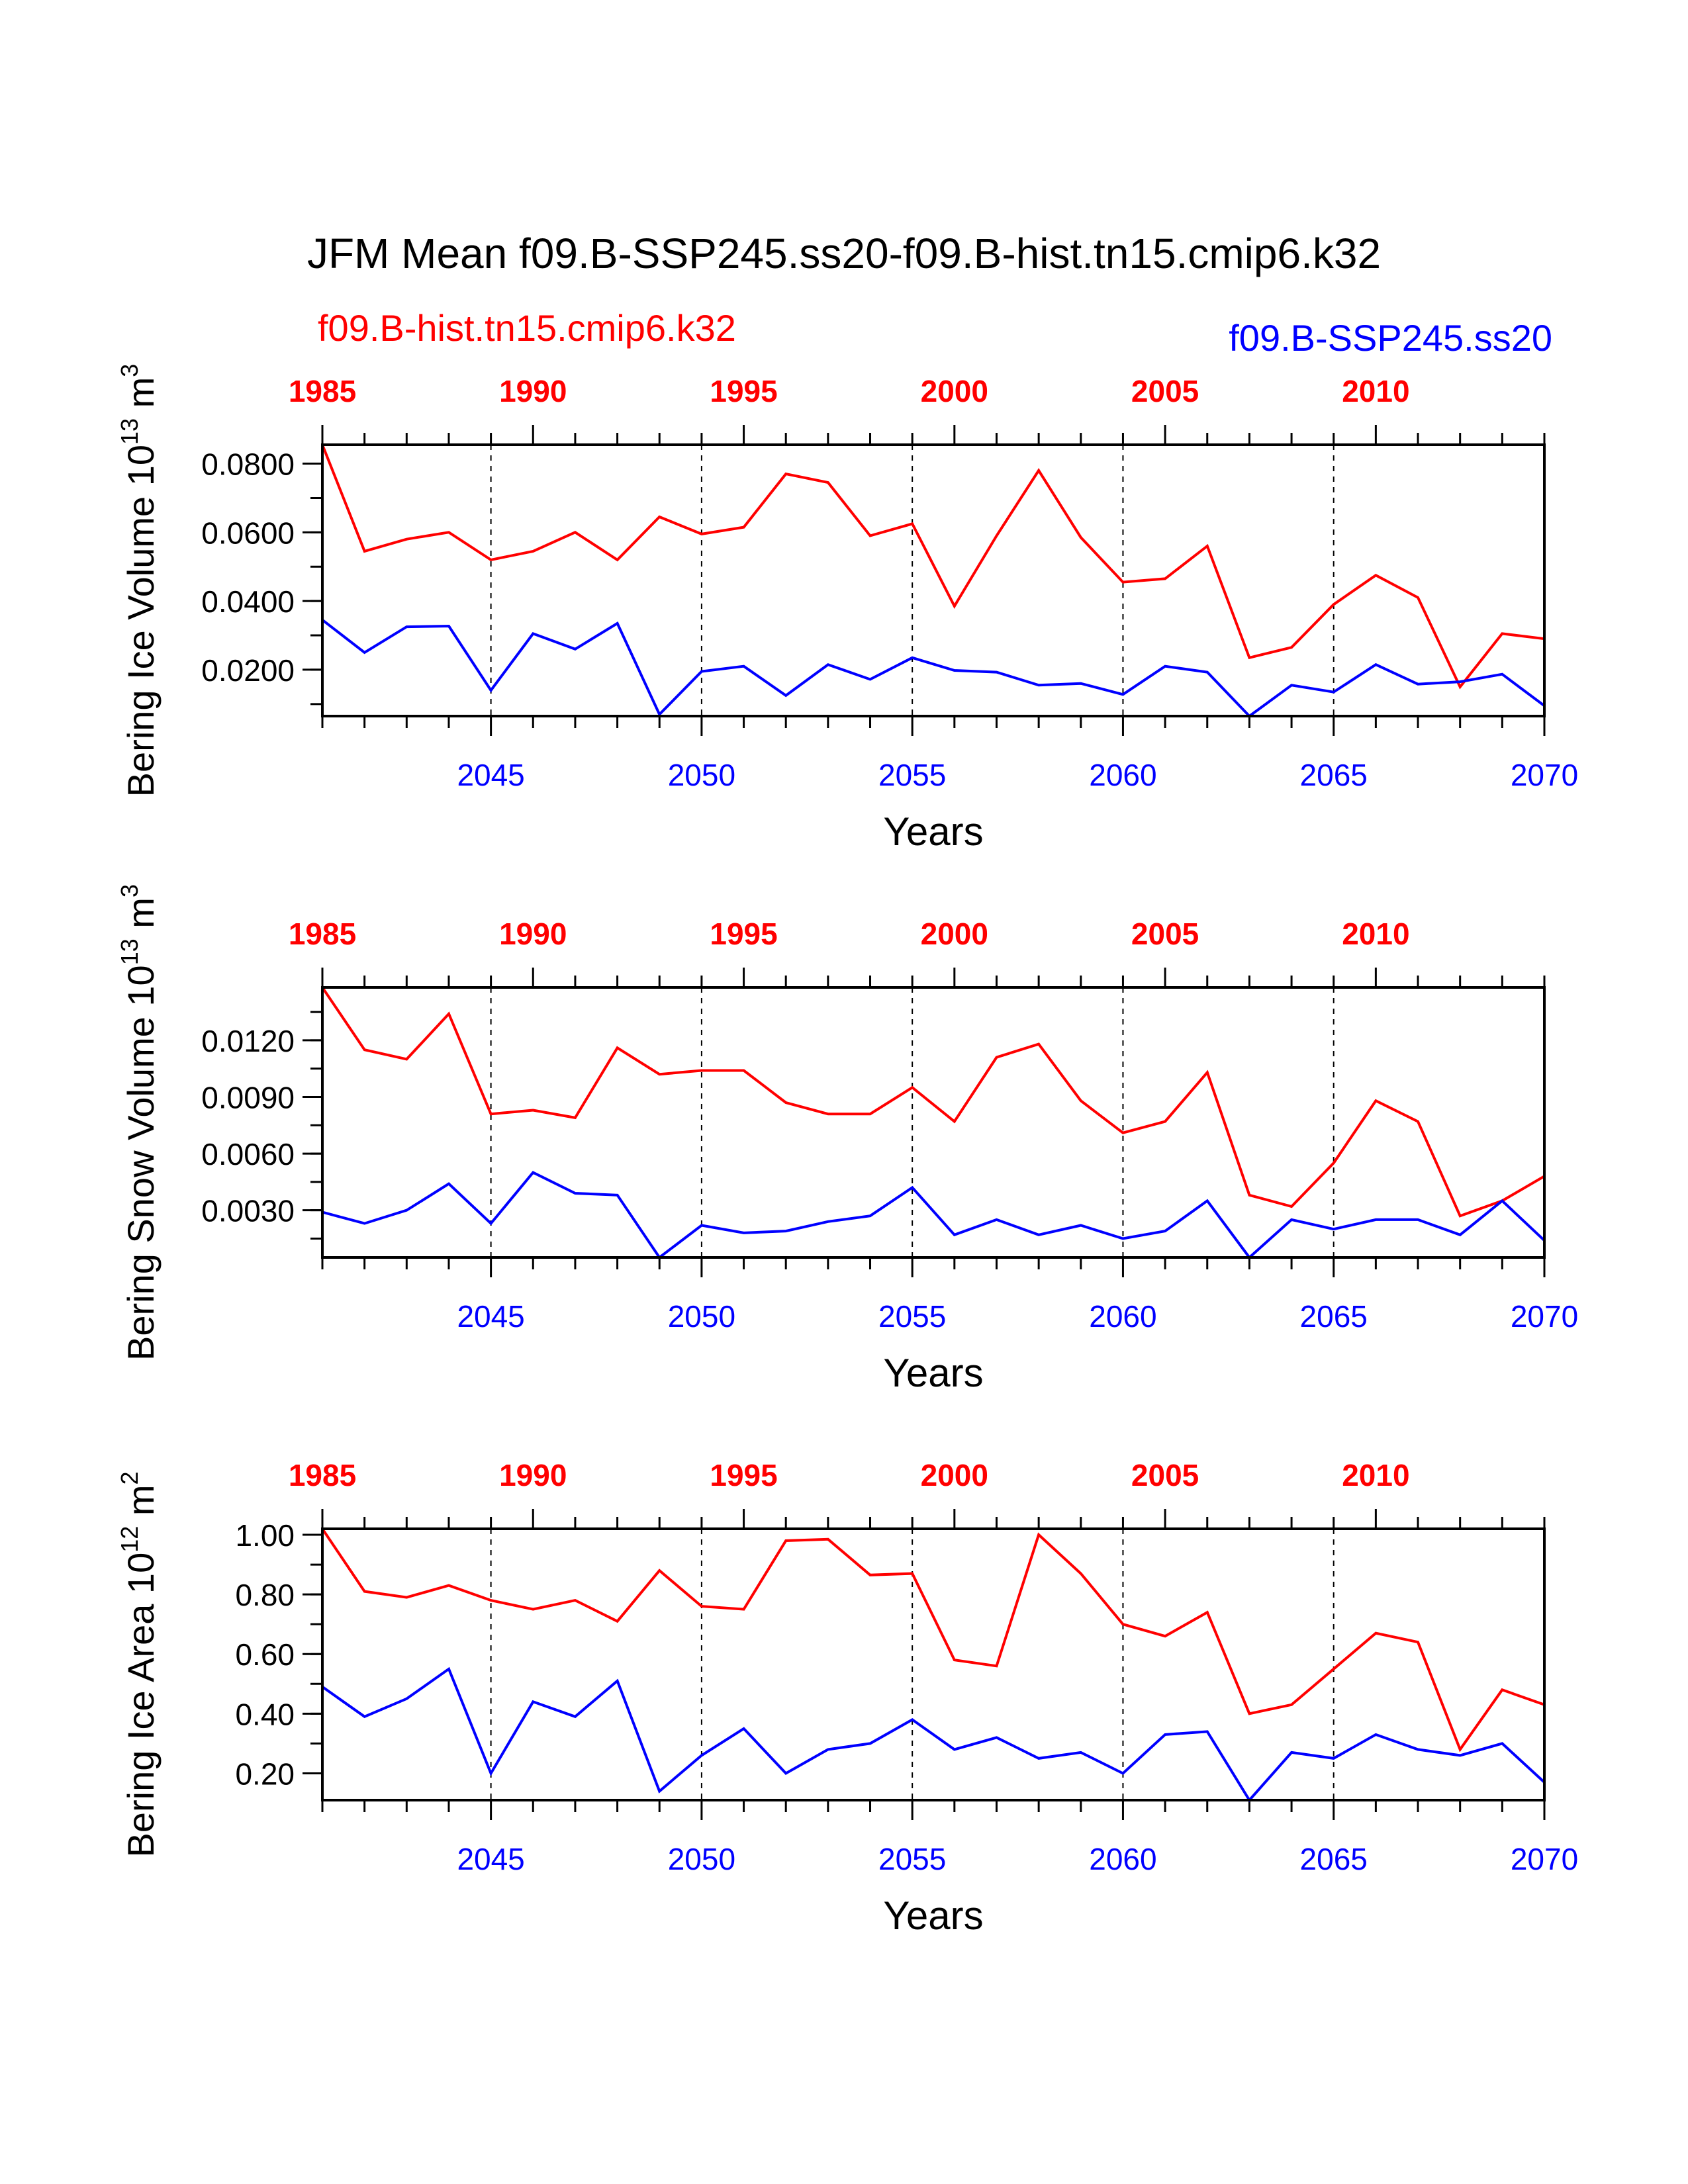 Image resolution: width=1688 pixels, height=2184 pixels. Describe the element at coordinates (248, 1211) in the screenshot. I see `y-tick-label: 0.0030` at that location.